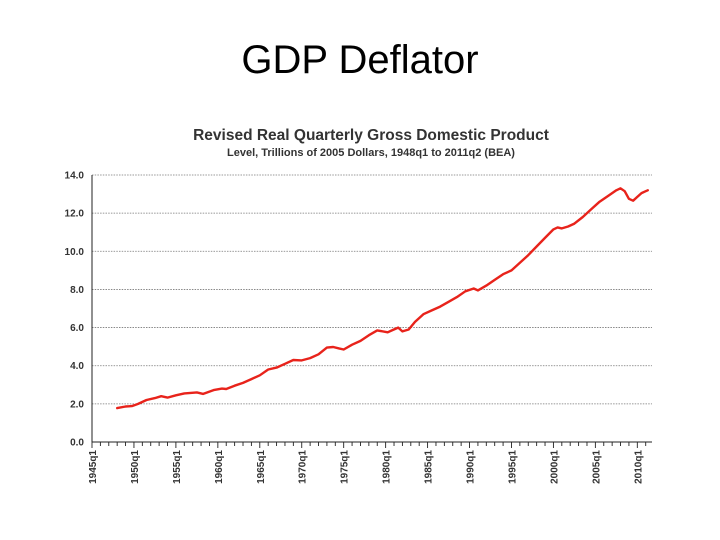 This screenshot has height=540, width=720. I want to click on x-tick-label: 1975q1, so click(345, 467).